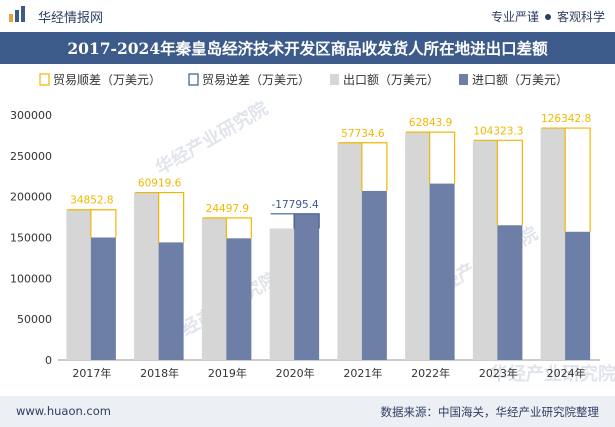 Image resolution: width=615 pixels, height=427 pixels. I want to click on y-tick-label: 50000, so click(34, 319).